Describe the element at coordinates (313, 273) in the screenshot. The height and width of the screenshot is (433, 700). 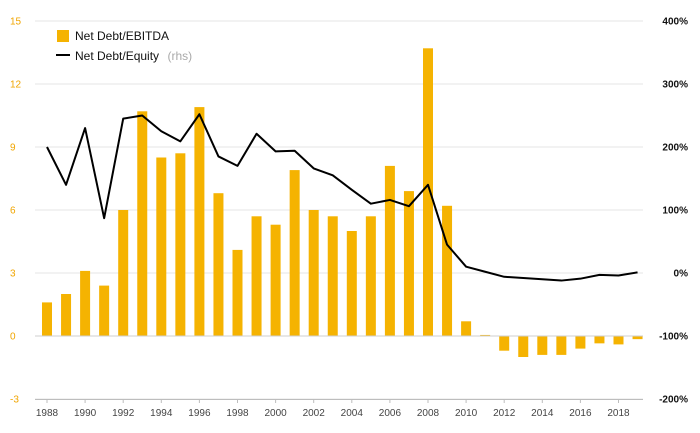
I see `bar-2002` at that location.